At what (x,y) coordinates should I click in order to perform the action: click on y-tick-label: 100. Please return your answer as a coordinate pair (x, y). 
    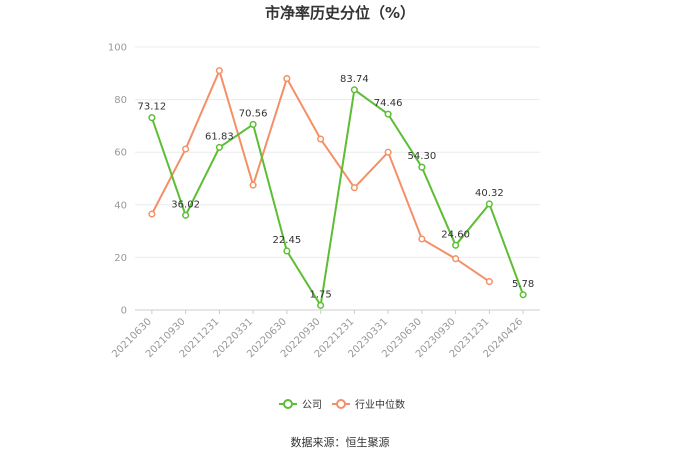
    Looking at the image, I should click on (117, 48).